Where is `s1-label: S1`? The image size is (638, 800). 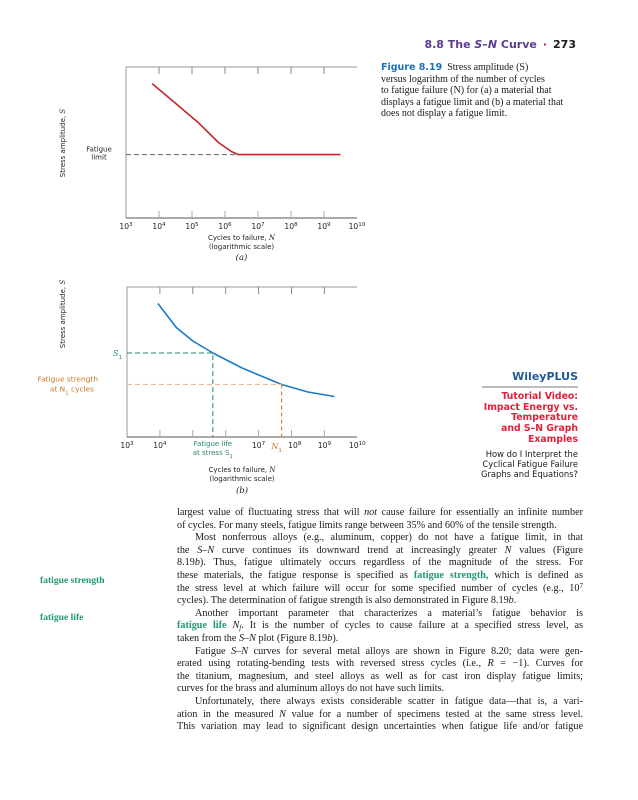
s1-label: S1 is located at coordinates (117, 355).